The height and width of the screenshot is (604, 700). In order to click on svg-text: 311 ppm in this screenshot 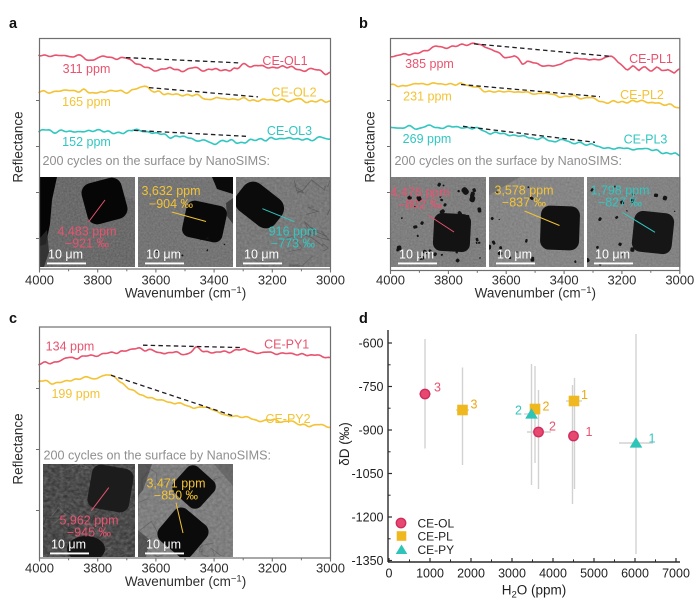, I will do `click(87, 69)`.